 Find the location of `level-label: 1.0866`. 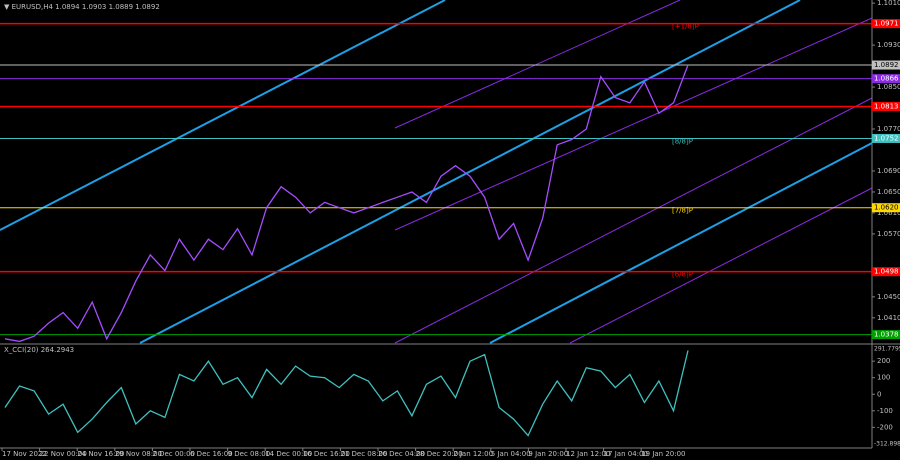

level-label: 1.0866 is located at coordinates (886, 79).